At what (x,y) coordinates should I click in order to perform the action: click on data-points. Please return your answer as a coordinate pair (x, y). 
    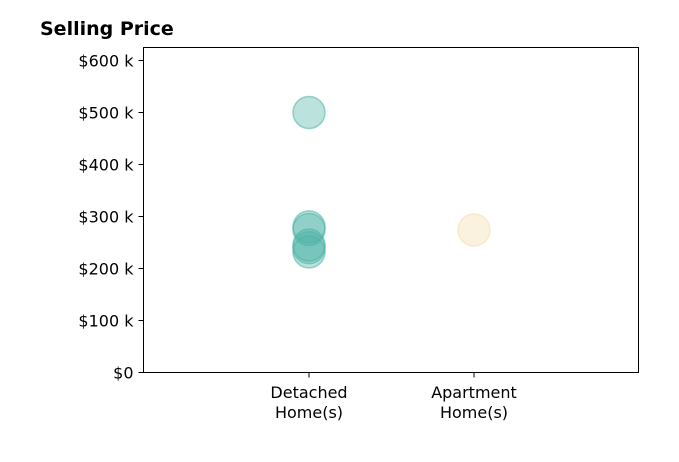
    Looking at the image, I should click on (391, 182).